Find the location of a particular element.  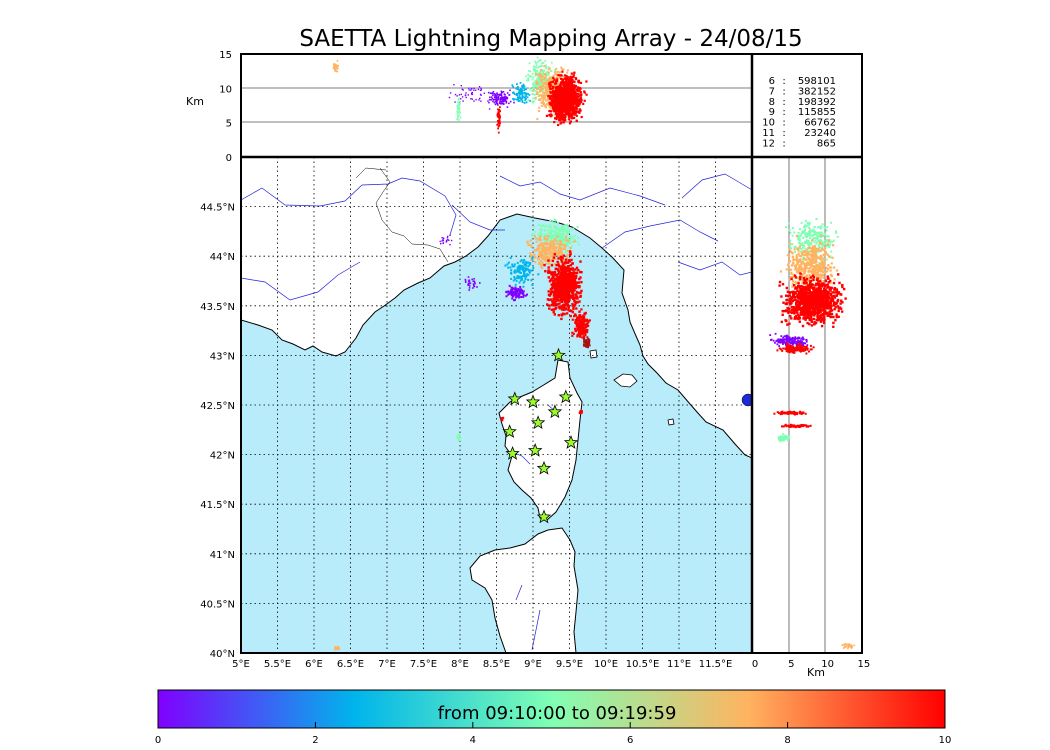

right-km-tick-label: 10 is located at coordinates (827, 664).